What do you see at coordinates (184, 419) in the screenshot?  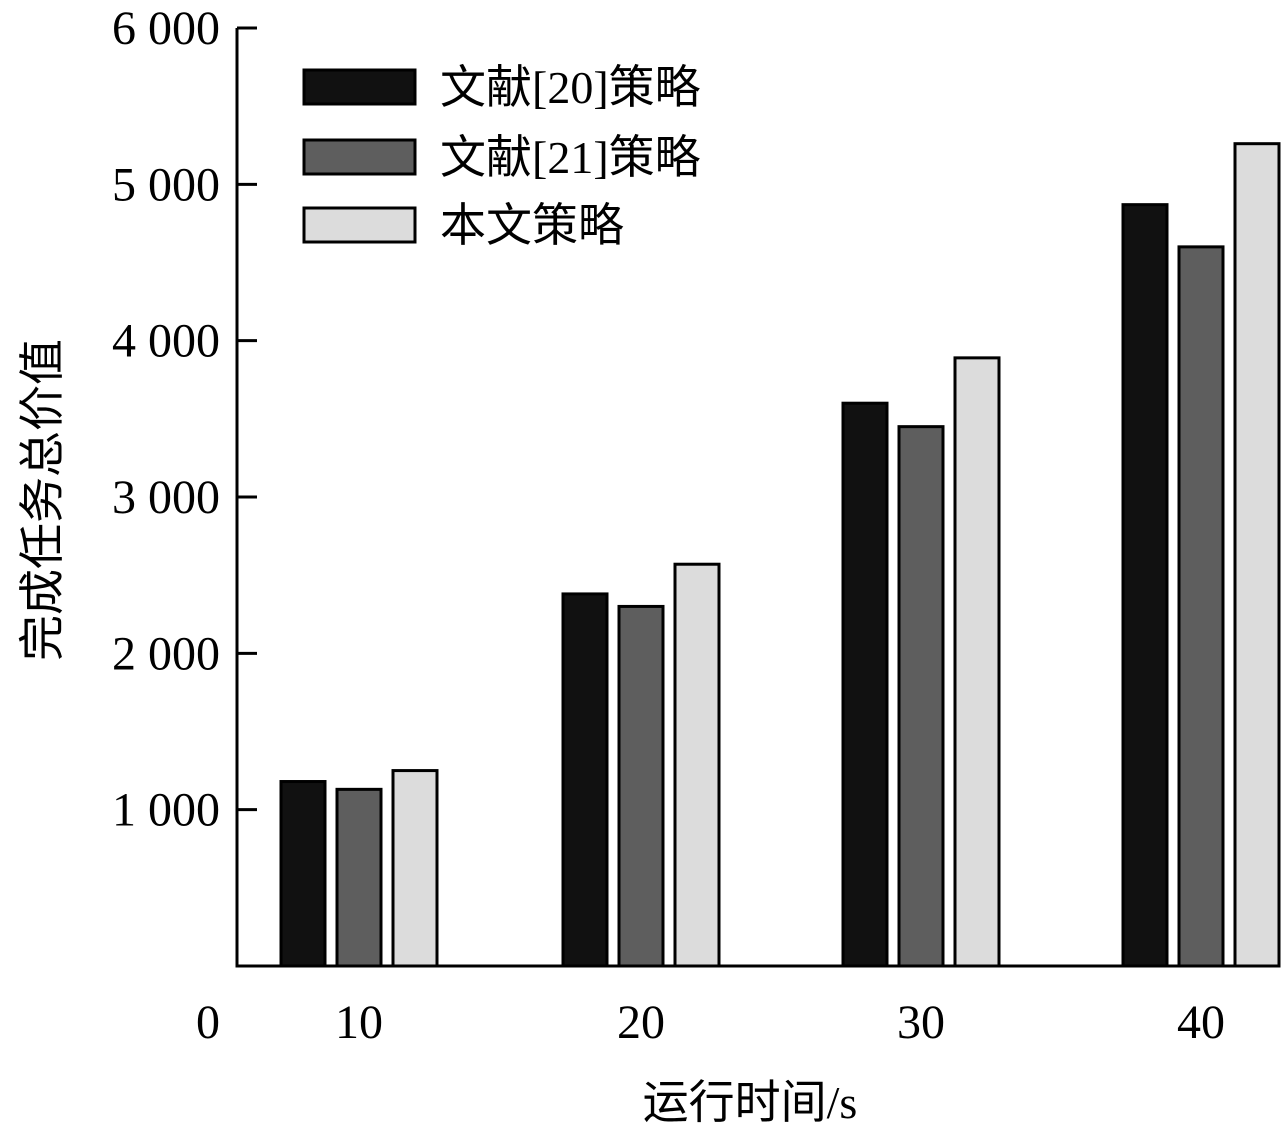 I see `y-ticks-group: 1 000 2 000 3 000 4 000 5 000 6 000` at bounding box center [184, 419].